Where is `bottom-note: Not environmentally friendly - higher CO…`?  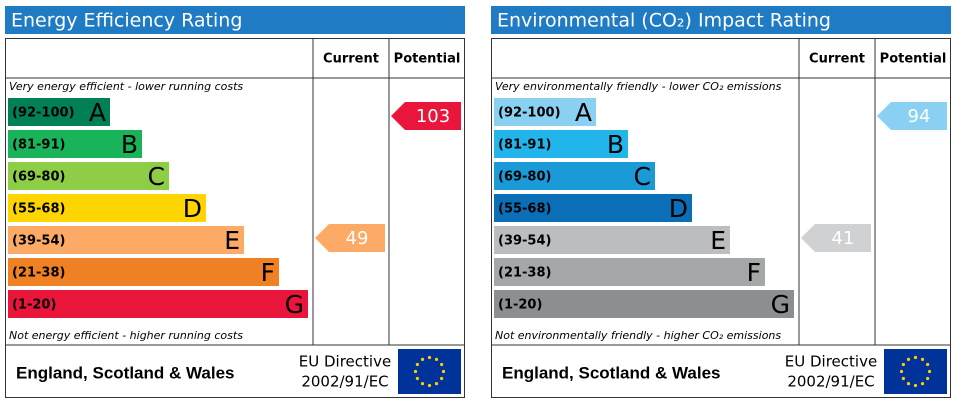
bottom-note: Not environmentally friendly - higher CO… is located at coordinates (638, 335).